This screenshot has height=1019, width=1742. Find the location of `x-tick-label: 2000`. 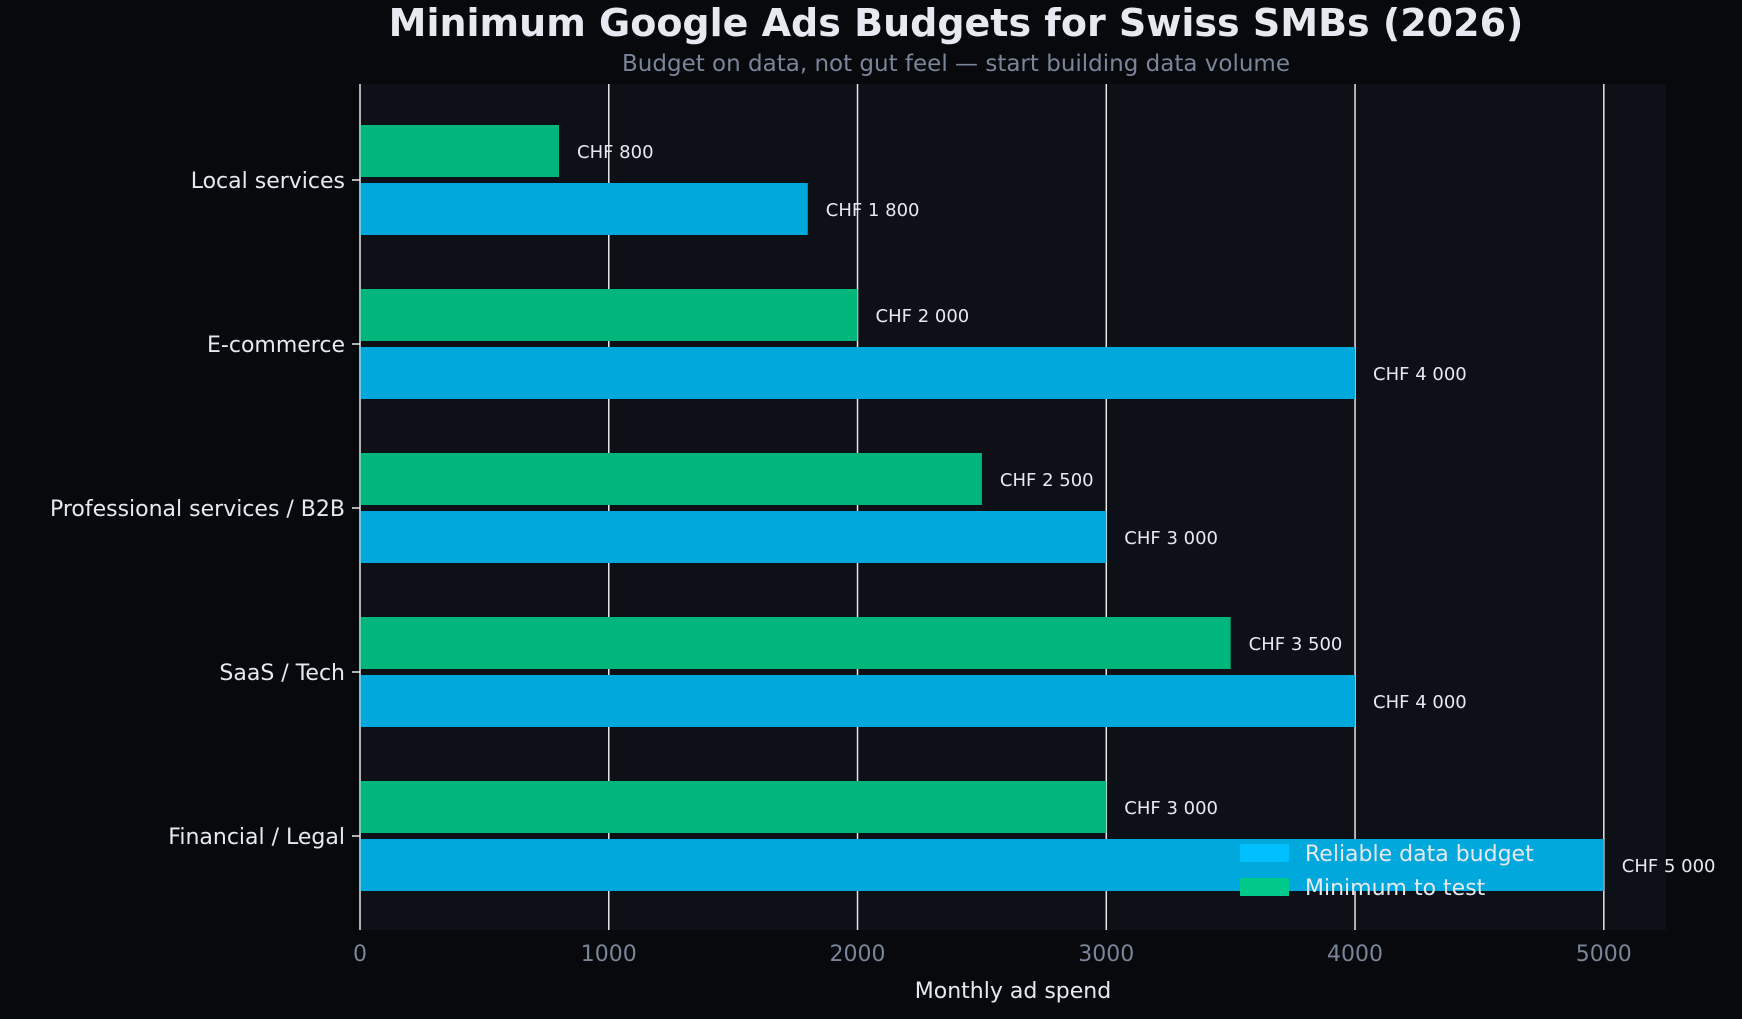

x-tick-label: 2000 is located at coordinates (858, 954).